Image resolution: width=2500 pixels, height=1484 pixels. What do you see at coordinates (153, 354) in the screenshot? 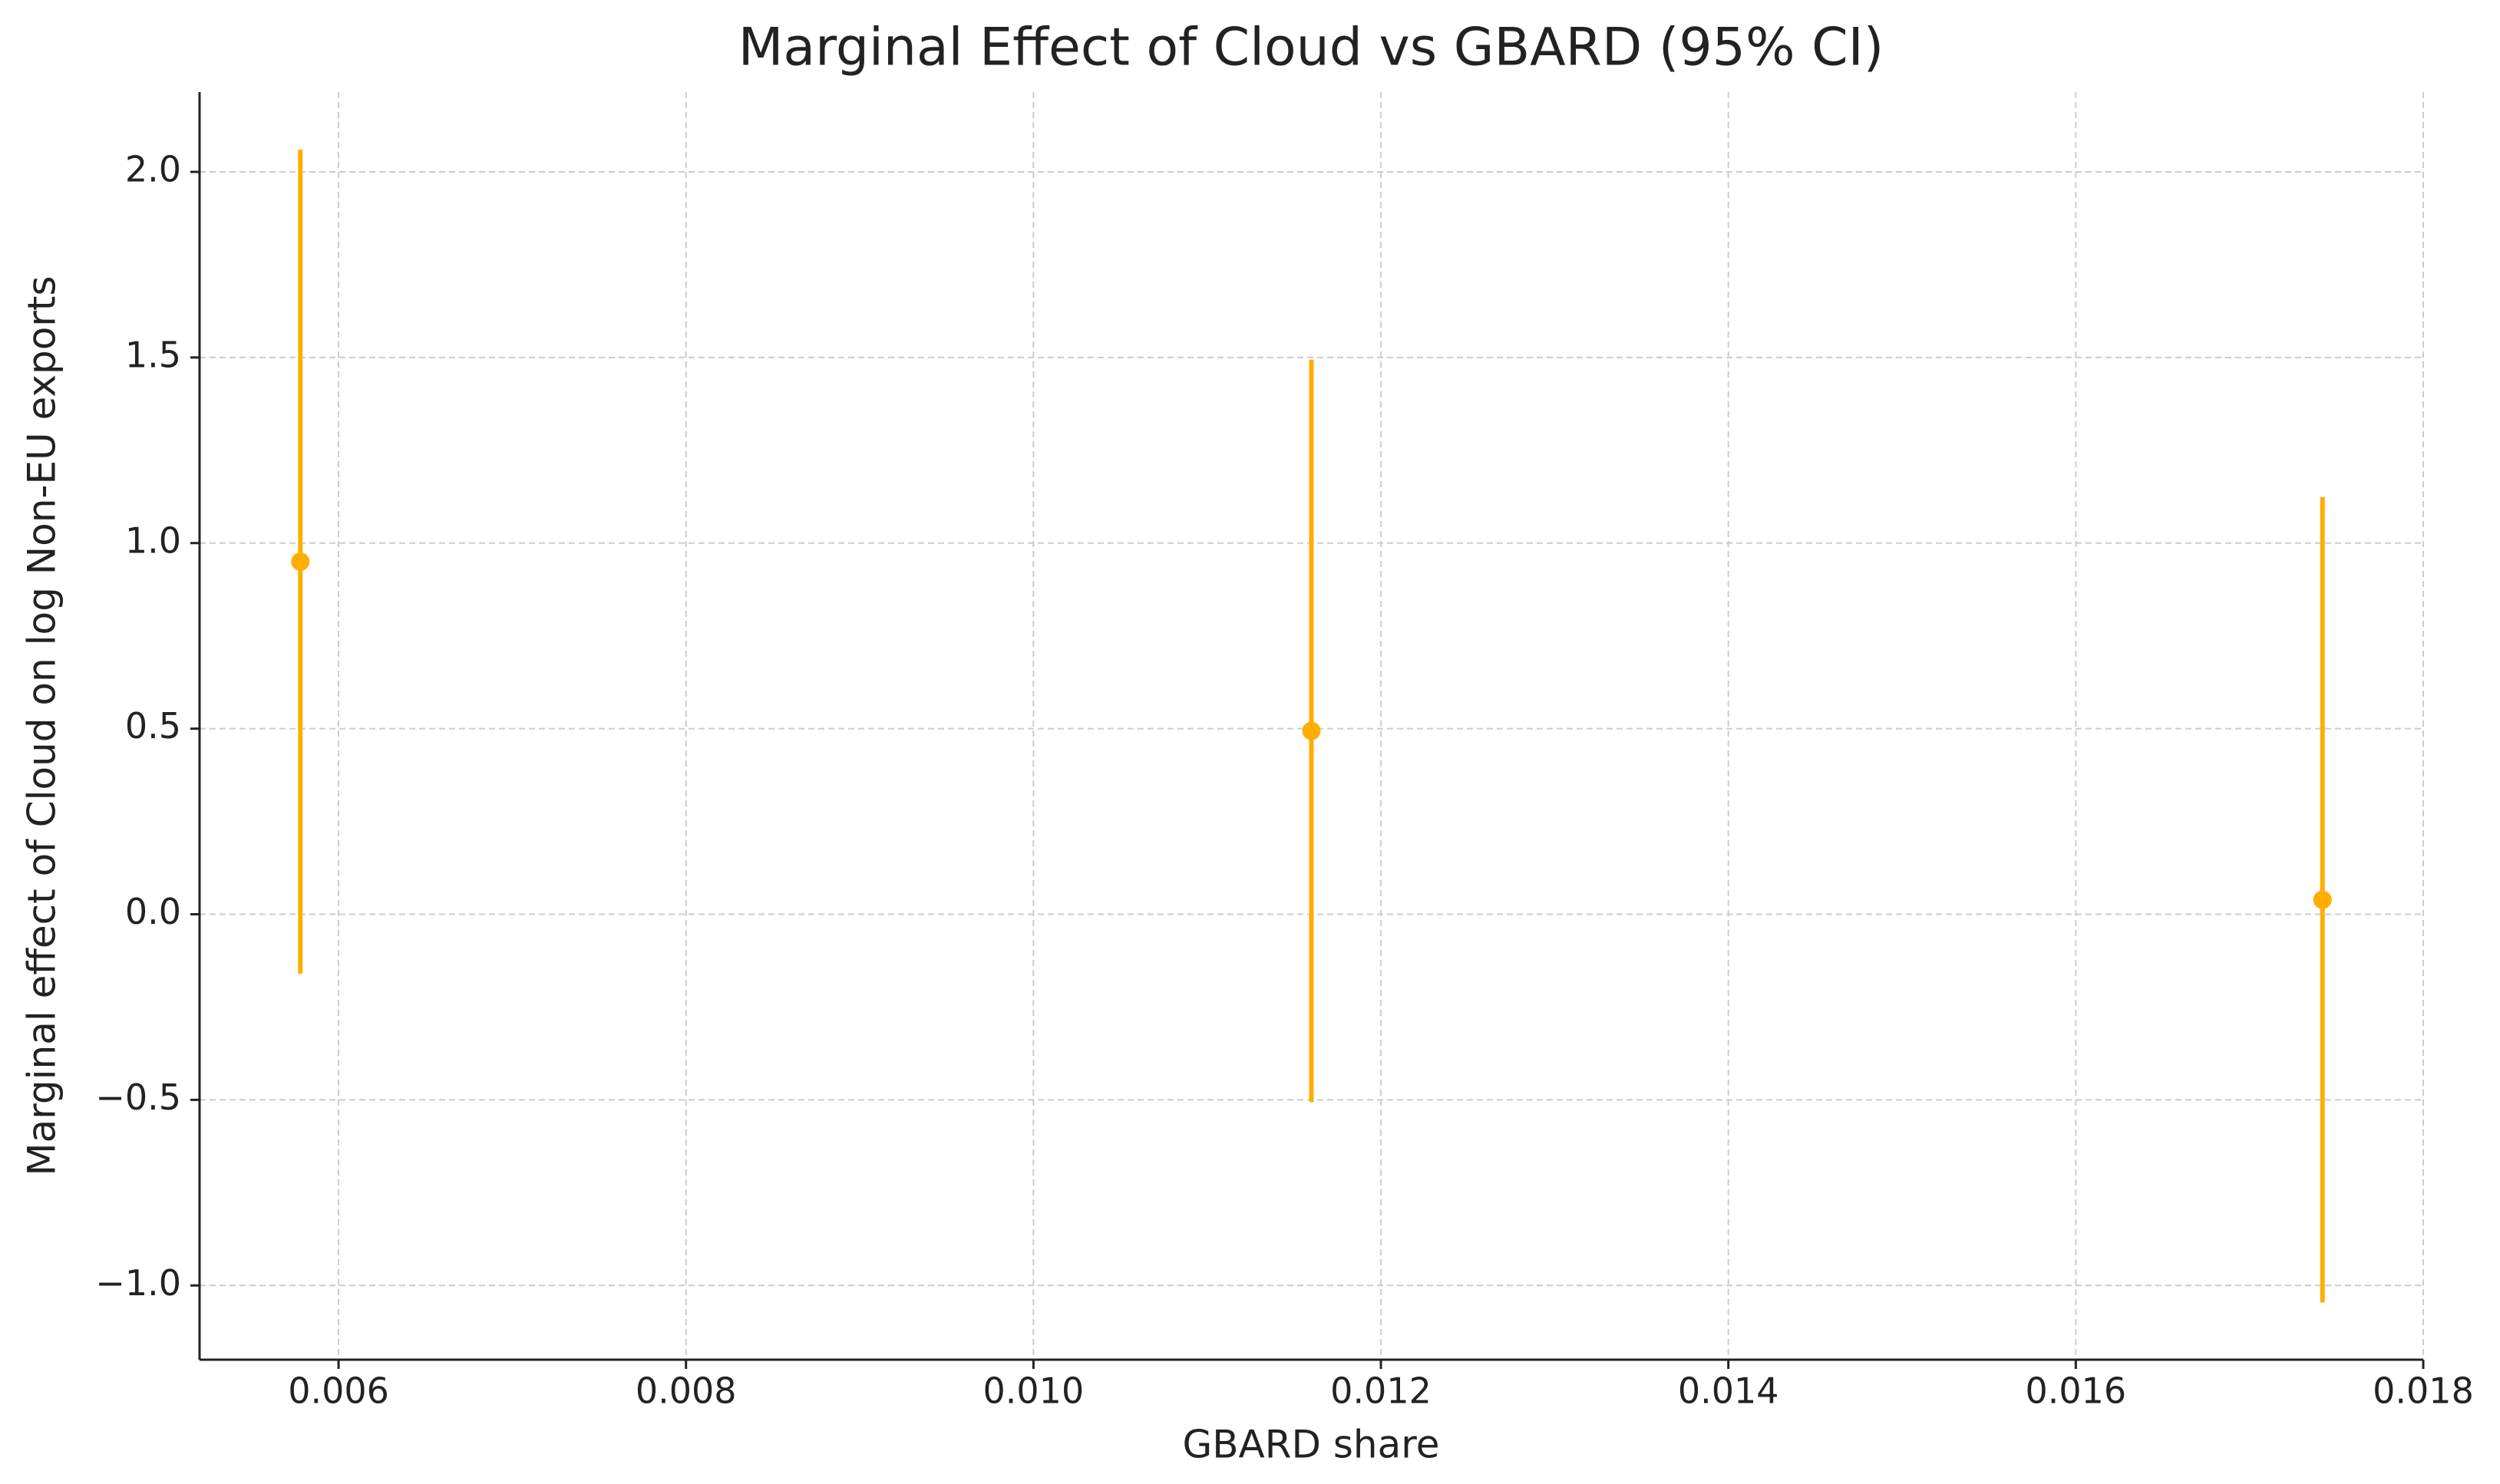
I see `y-tick-label: 1.5` at bounding box center [153, 354].